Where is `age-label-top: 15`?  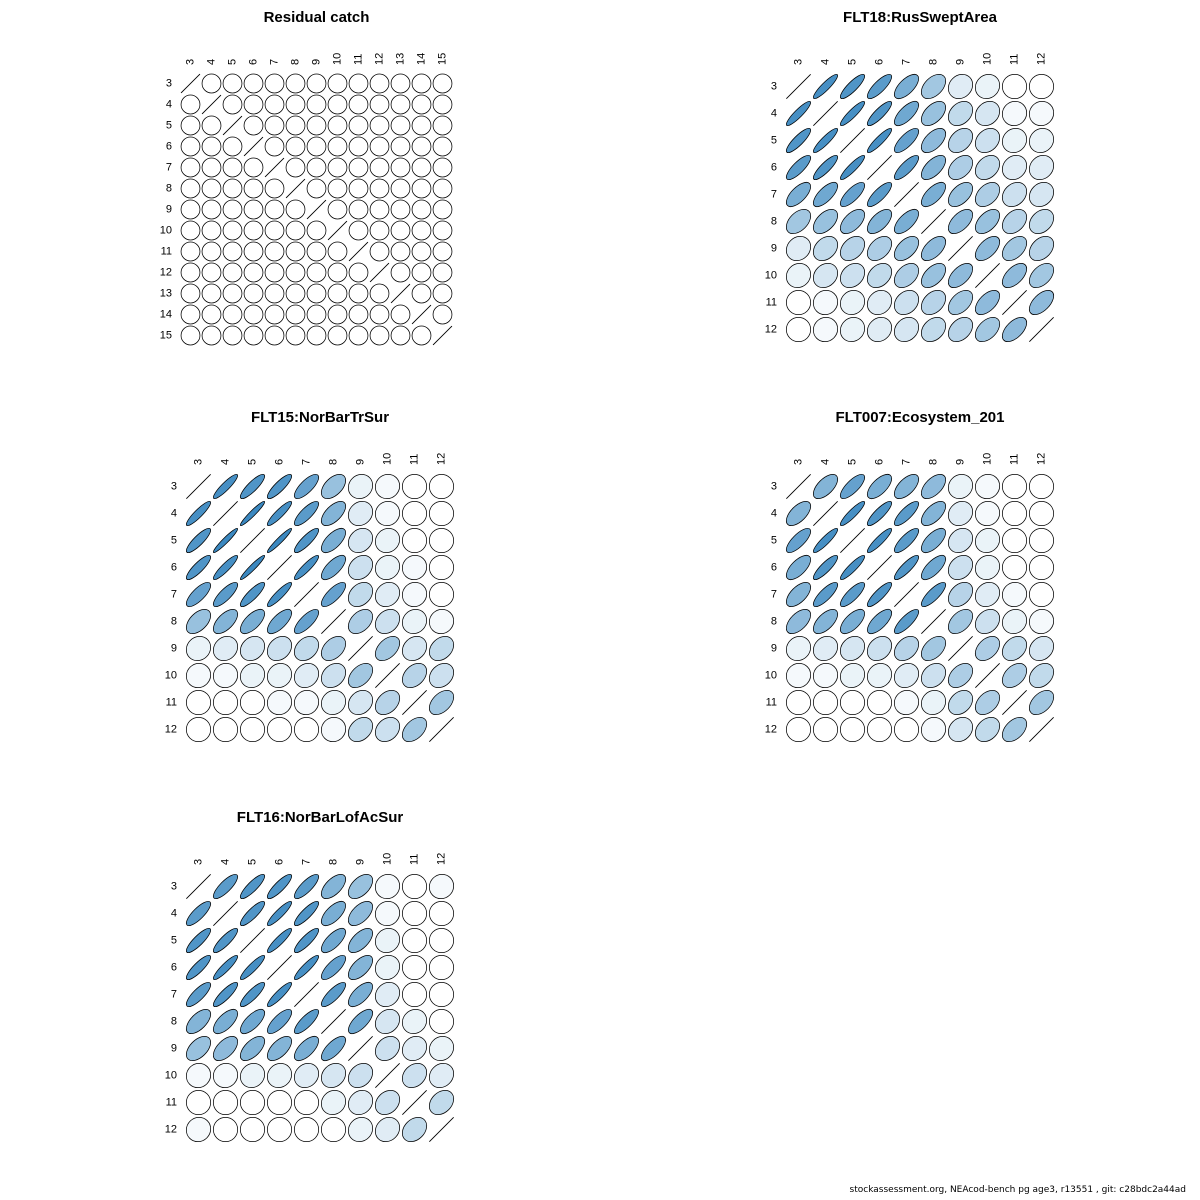 age-label-top: 15 is located at coordinates (443, 59).